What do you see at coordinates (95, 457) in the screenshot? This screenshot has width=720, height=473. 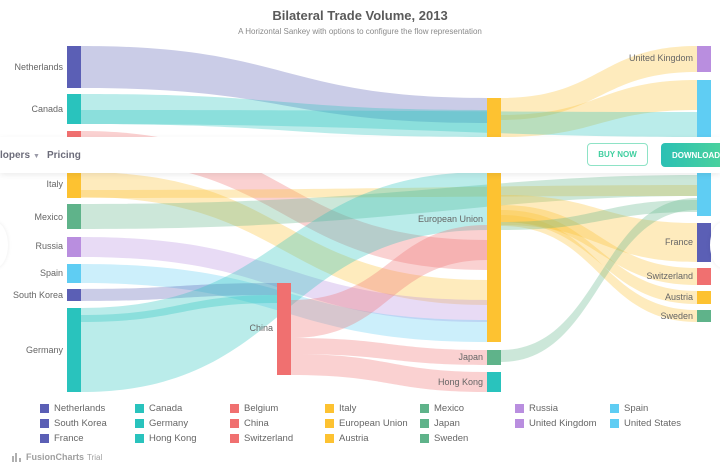 I see `footer-trial: Trial` at bounding box center [95, 457].